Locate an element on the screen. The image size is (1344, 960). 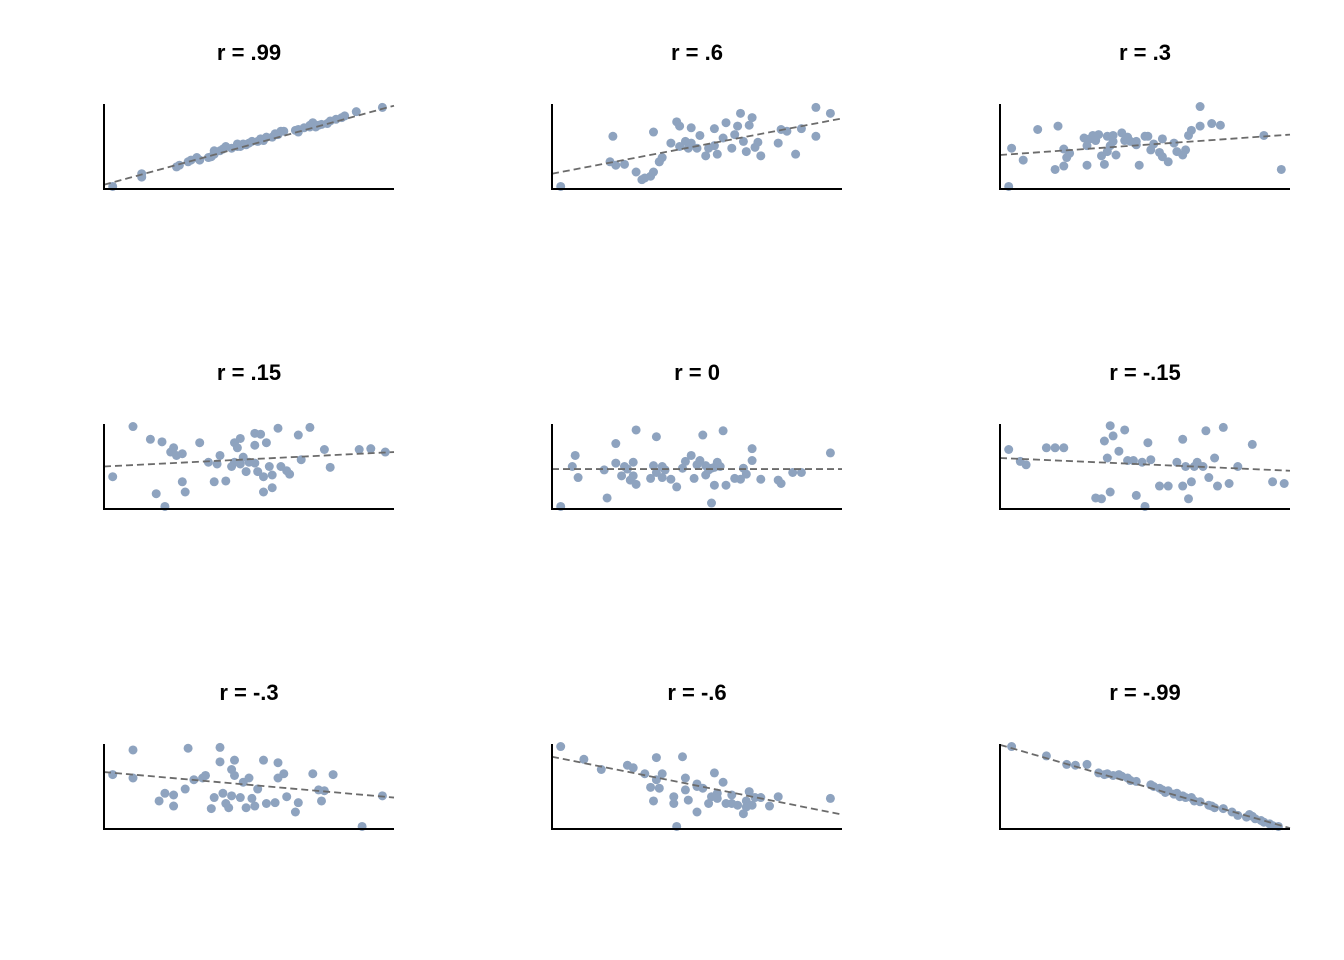
scatter-panel: r = .99 is located at coordinates (249, 115).